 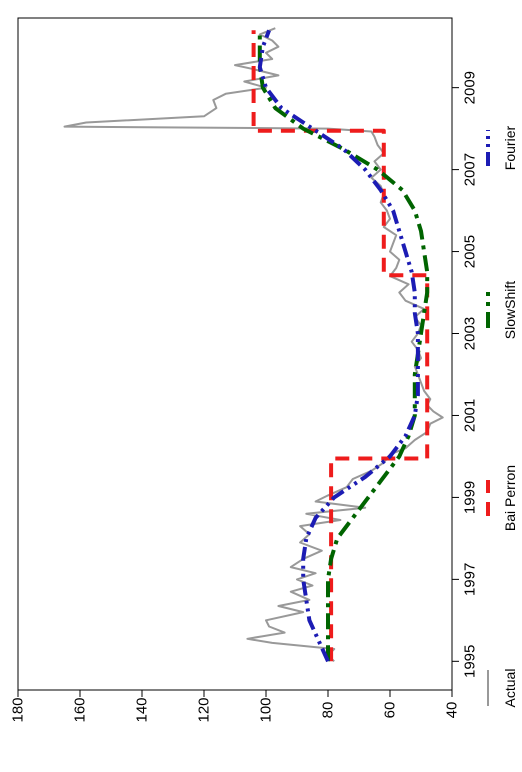 What do you see at coordinates (470, 169) in the screenshot?
I see `year-tick-label: 2007` at bounding box center [470, 169].